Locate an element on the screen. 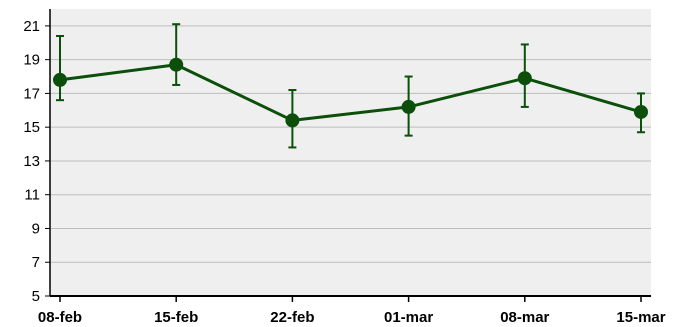 The image size is (683, 327). y-tick-label: 5 is located at coordinates (36, 296).